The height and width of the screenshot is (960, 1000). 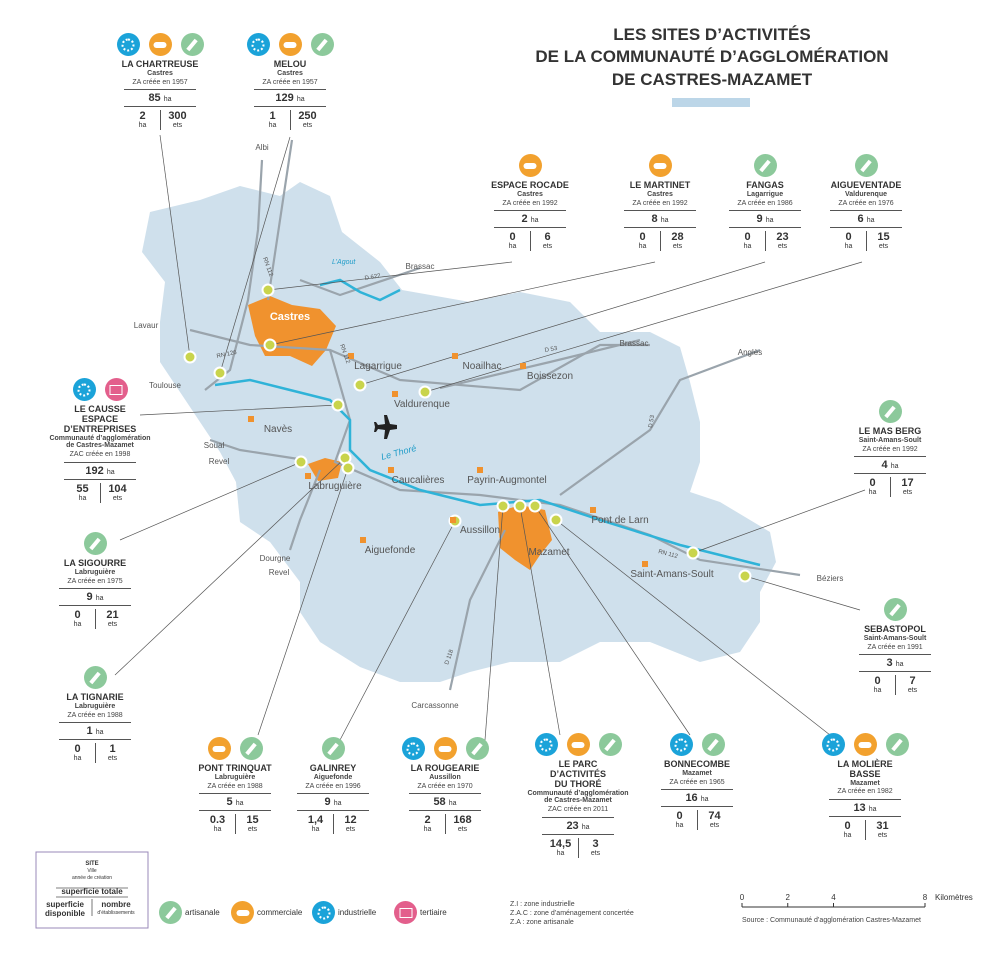 What do you see at coordinates (227, 355) in the screenshot?
I see `road-label: RN 126` at bounding box center [227, 355].